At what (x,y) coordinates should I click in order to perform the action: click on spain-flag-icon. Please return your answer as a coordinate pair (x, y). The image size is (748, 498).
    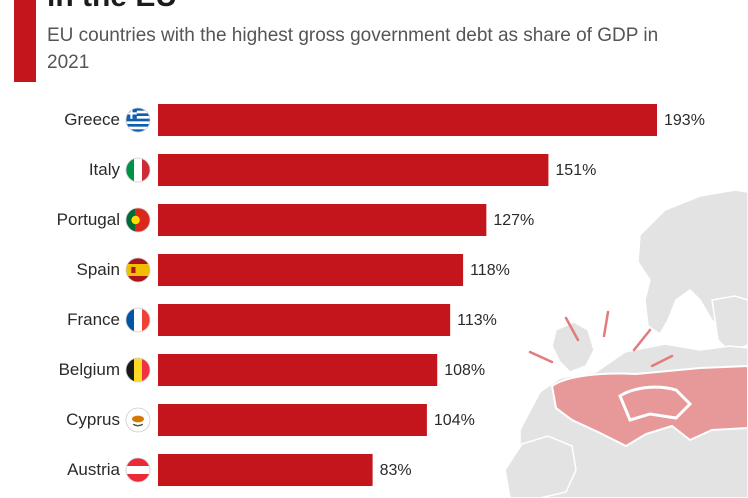
    Looking at the image, I should click on (138, 270).